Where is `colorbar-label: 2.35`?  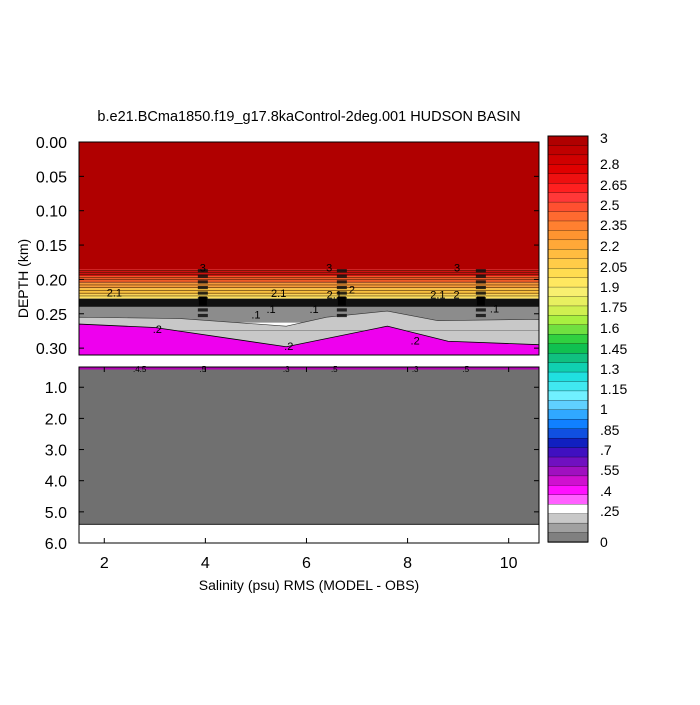
colorbar-label: 2.35 is located at coordinates (613, 225).